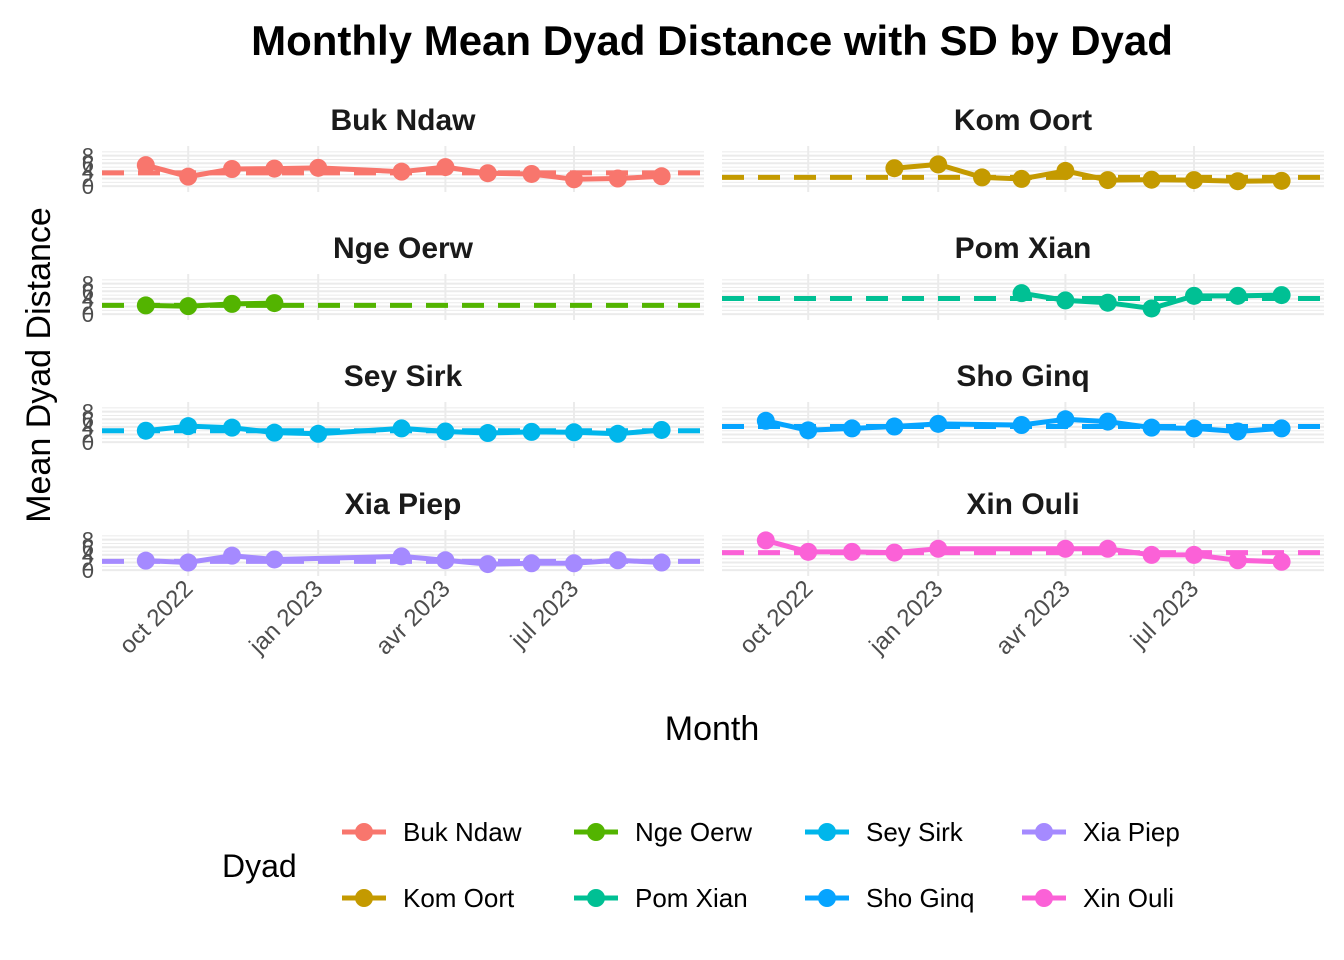 Image resolution: width=1344 pixels, height=960 pixels. Describe the element at coordinates (1023, 120) in the screenshot. I see `facet-strip-label: Kom Oort` at that location.